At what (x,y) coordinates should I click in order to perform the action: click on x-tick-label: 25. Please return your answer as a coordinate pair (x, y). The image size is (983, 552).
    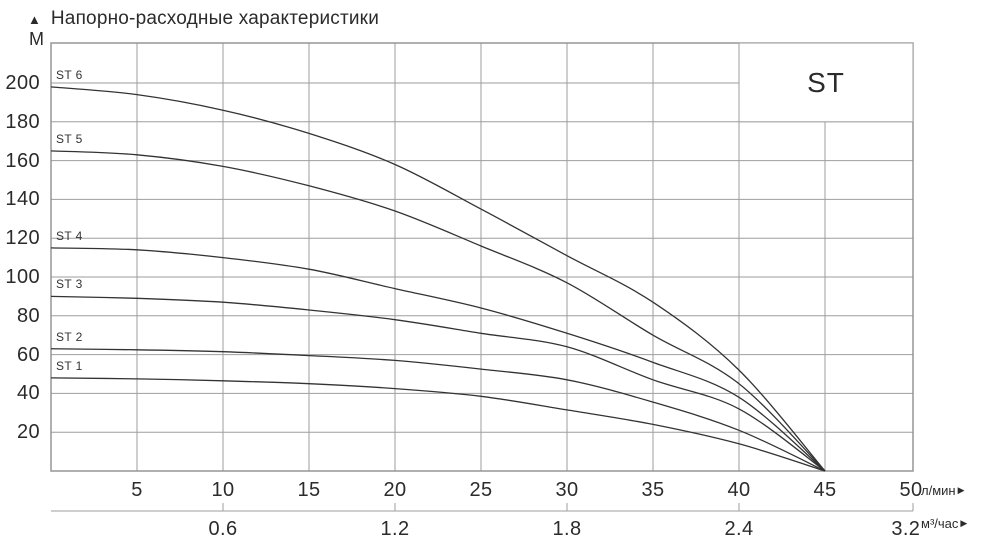
    Looking at the image, I should click on (481, 490).